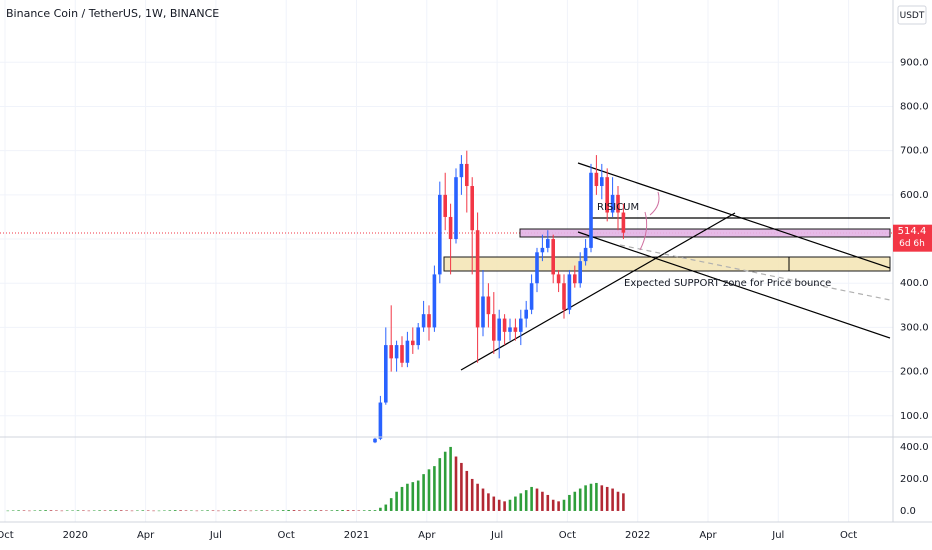 This screenshot has height=550, width=932. What do you see at coordinates (643, 231) in the screenshot?
I see `arrow` at bounding box center [643, 231].